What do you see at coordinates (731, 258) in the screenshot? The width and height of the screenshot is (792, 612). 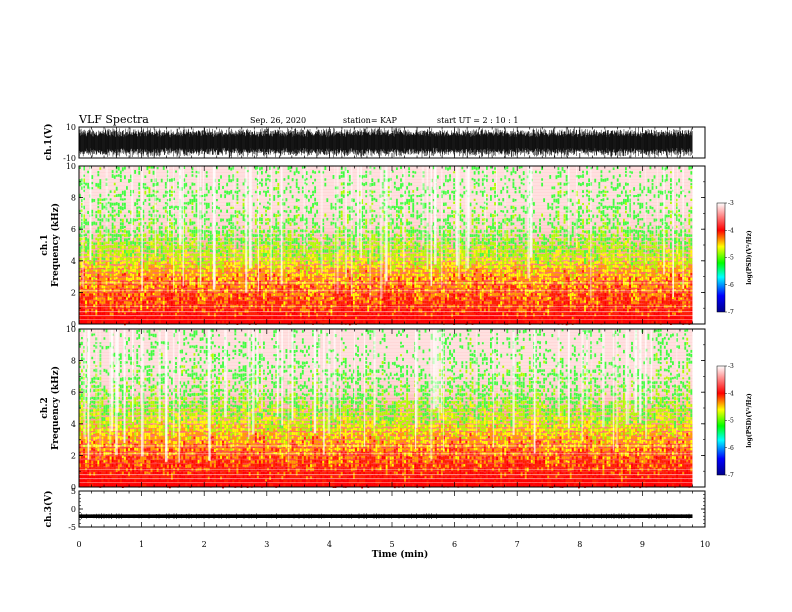 I see `colorbar-tick-label: -5` at bounding box center [731, 258].